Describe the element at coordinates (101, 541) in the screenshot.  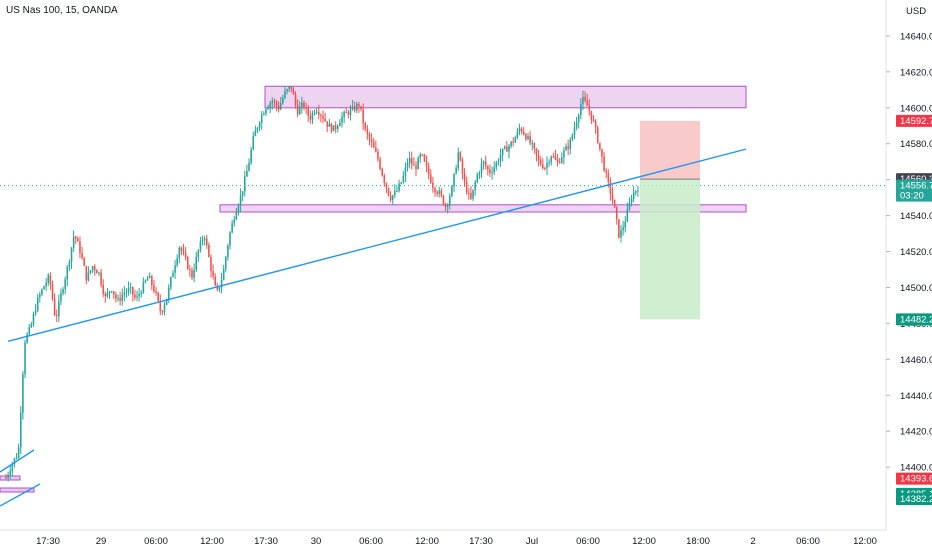
I see `time-tick-label: 29` at that location.